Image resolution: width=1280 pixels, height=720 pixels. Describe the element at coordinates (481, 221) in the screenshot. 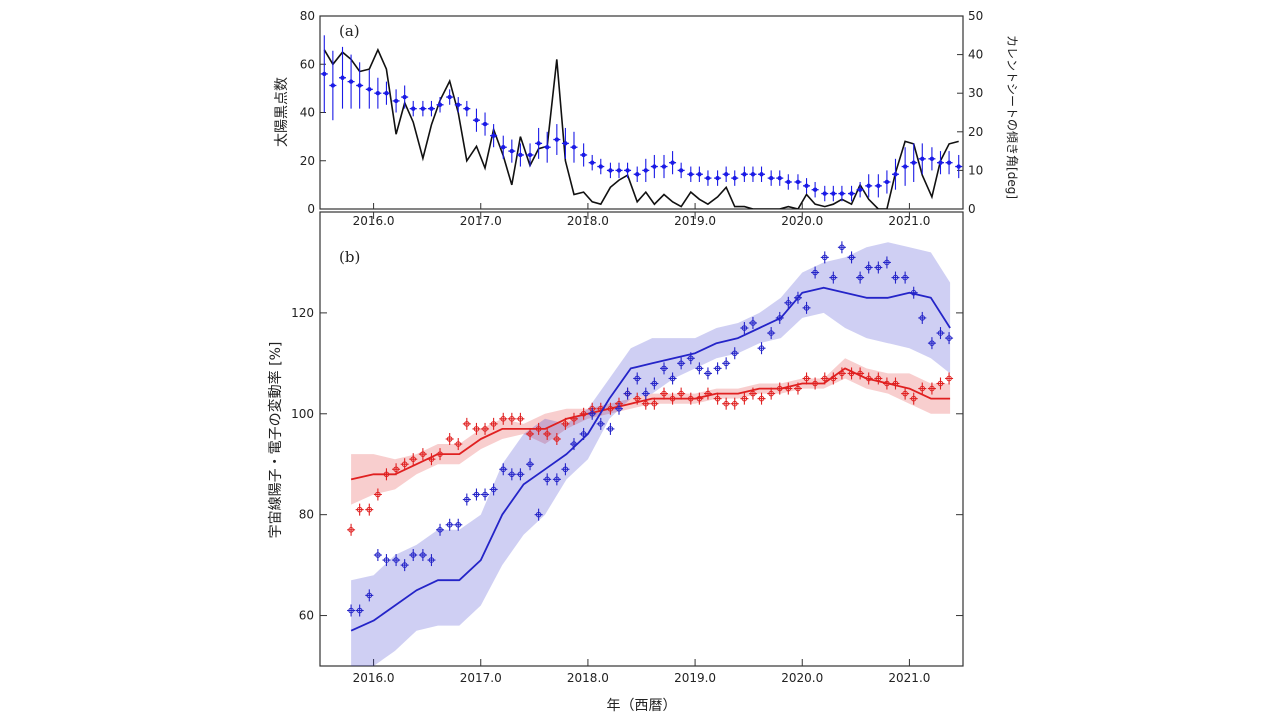

I see `panel-a-x-tick-label: 2017.0` at that location.